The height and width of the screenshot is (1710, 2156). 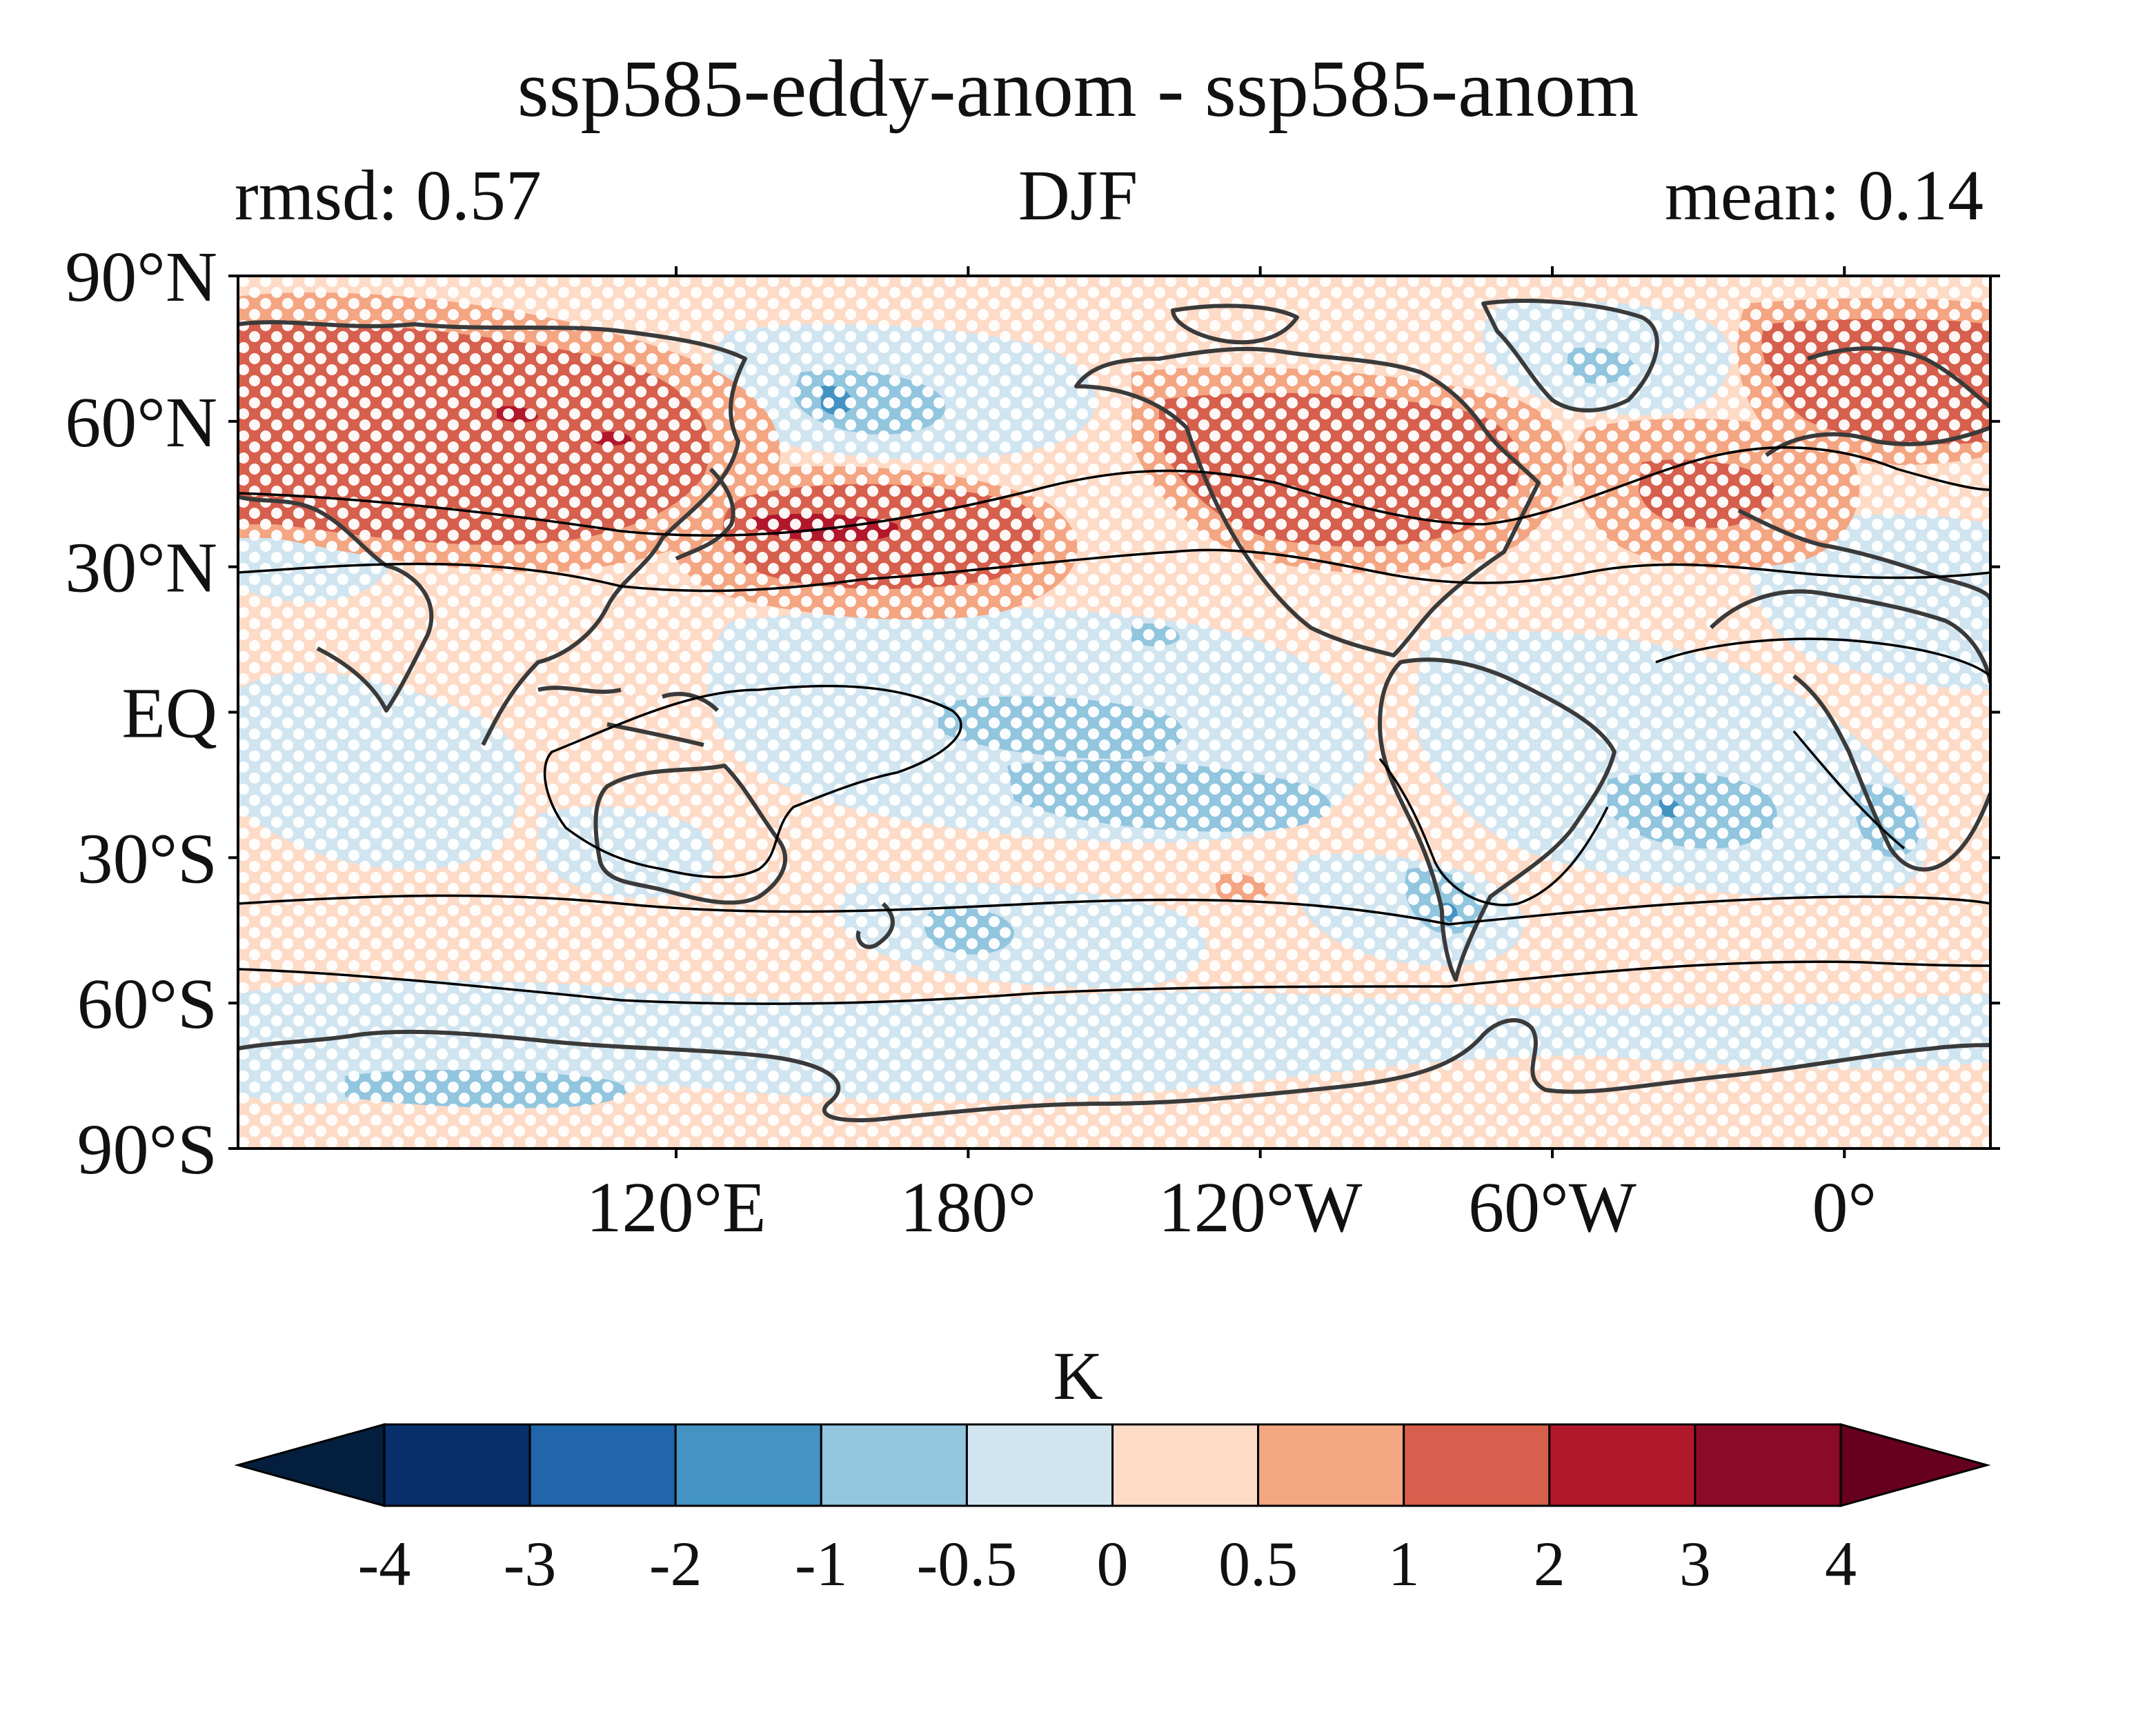 I want to click on rmsd-label: rmsd: 0.57, so click(x=388, y=195).